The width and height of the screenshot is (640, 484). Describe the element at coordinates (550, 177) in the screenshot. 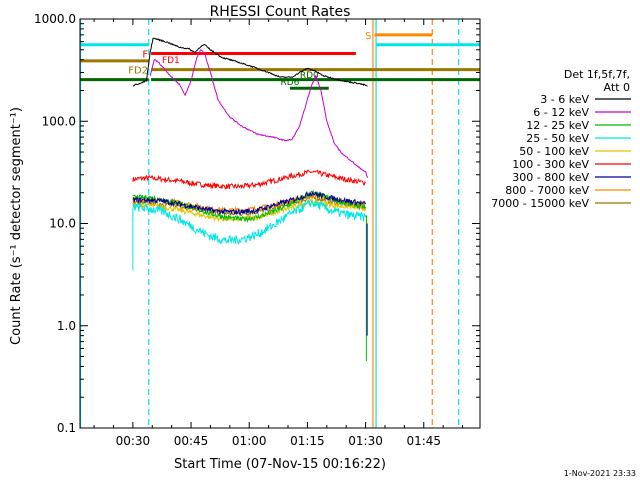

I see `legend-label-6: 300 - 800 keV` at that location.